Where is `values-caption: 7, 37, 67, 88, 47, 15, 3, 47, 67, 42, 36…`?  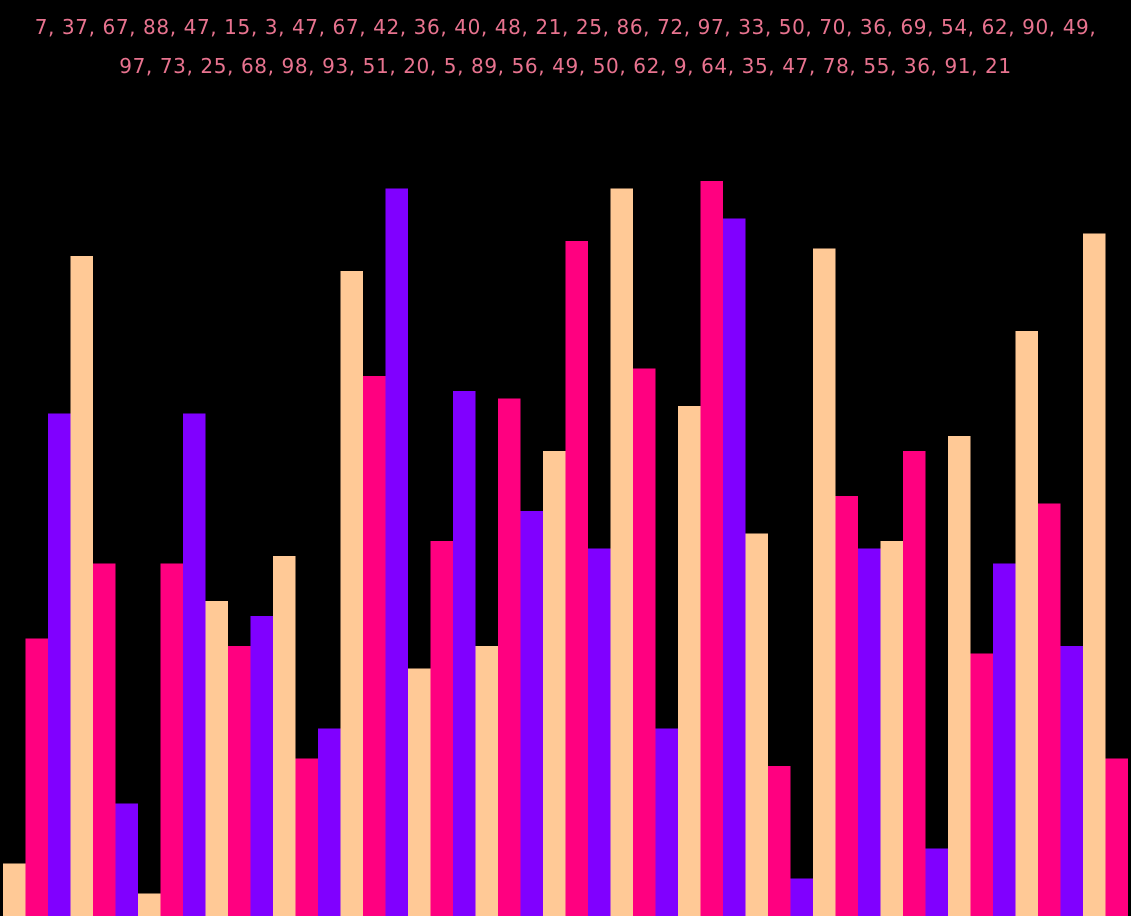 values-caption: 7, 37, 67, 88, 47, 15, 3, 47, 67, 42, 36… is located at coordinates (565, 46).